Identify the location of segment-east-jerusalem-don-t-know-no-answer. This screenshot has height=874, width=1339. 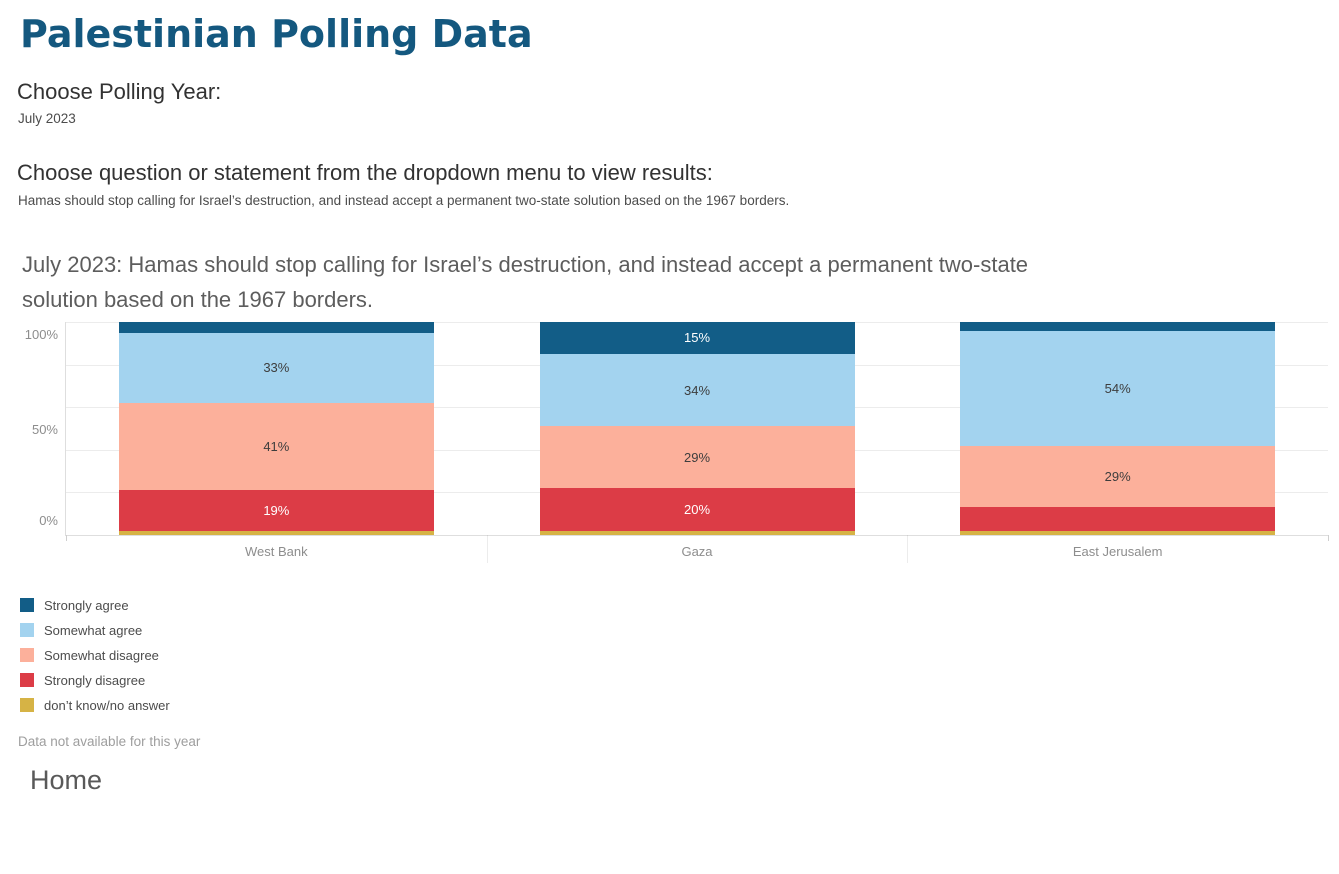
(1118, 532).